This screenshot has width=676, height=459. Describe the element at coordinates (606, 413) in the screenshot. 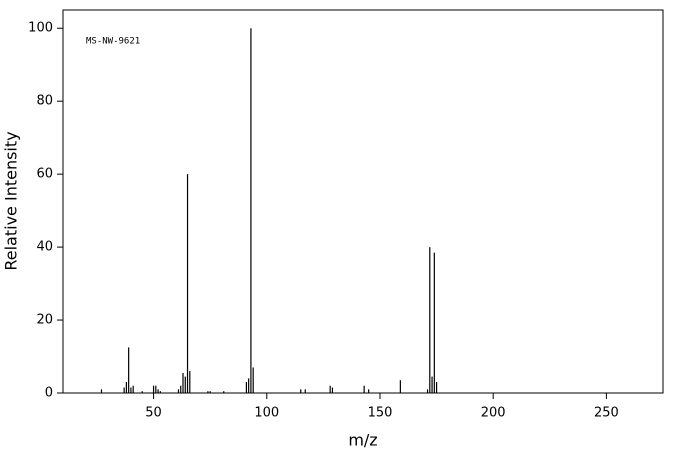

I see `x-tick-label: 250` at that location.